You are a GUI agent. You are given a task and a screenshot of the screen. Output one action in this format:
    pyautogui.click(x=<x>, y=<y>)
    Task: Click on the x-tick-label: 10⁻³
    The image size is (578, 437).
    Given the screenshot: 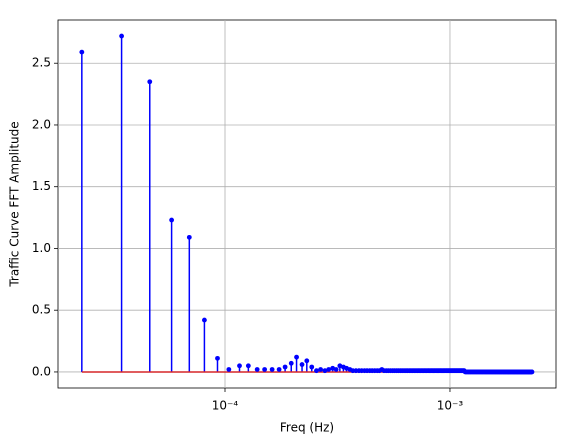 What is the action you would take?
    pyautogui.click(x=450, y=406)
    